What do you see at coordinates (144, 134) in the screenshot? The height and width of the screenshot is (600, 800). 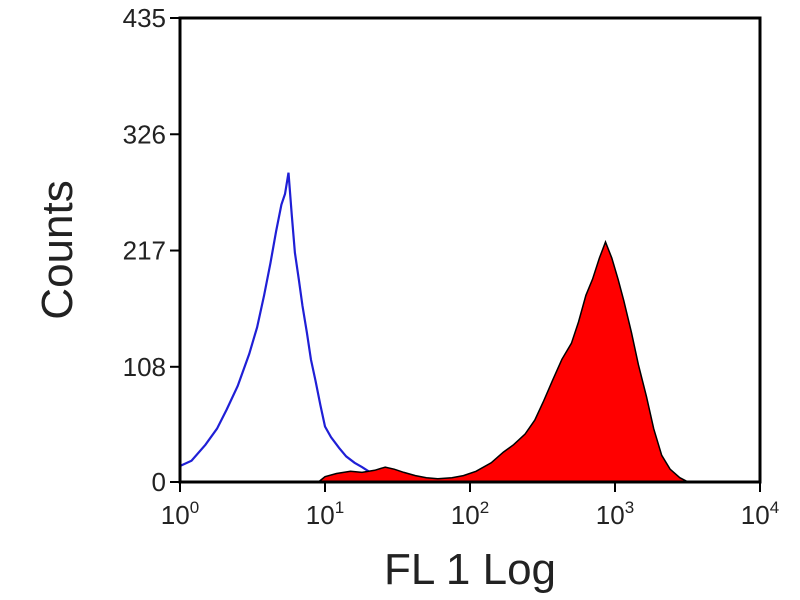 I see `y-tick-label: 326` at bounding box center [144, 134].